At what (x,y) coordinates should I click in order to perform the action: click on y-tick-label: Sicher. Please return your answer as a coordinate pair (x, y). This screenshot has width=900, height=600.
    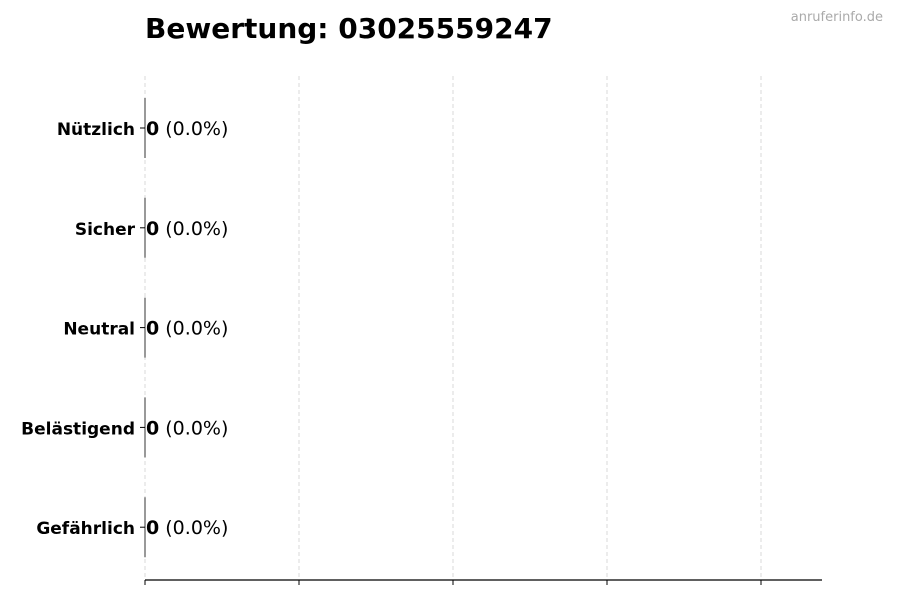
    Looking at the image, I should click on (105, 230).